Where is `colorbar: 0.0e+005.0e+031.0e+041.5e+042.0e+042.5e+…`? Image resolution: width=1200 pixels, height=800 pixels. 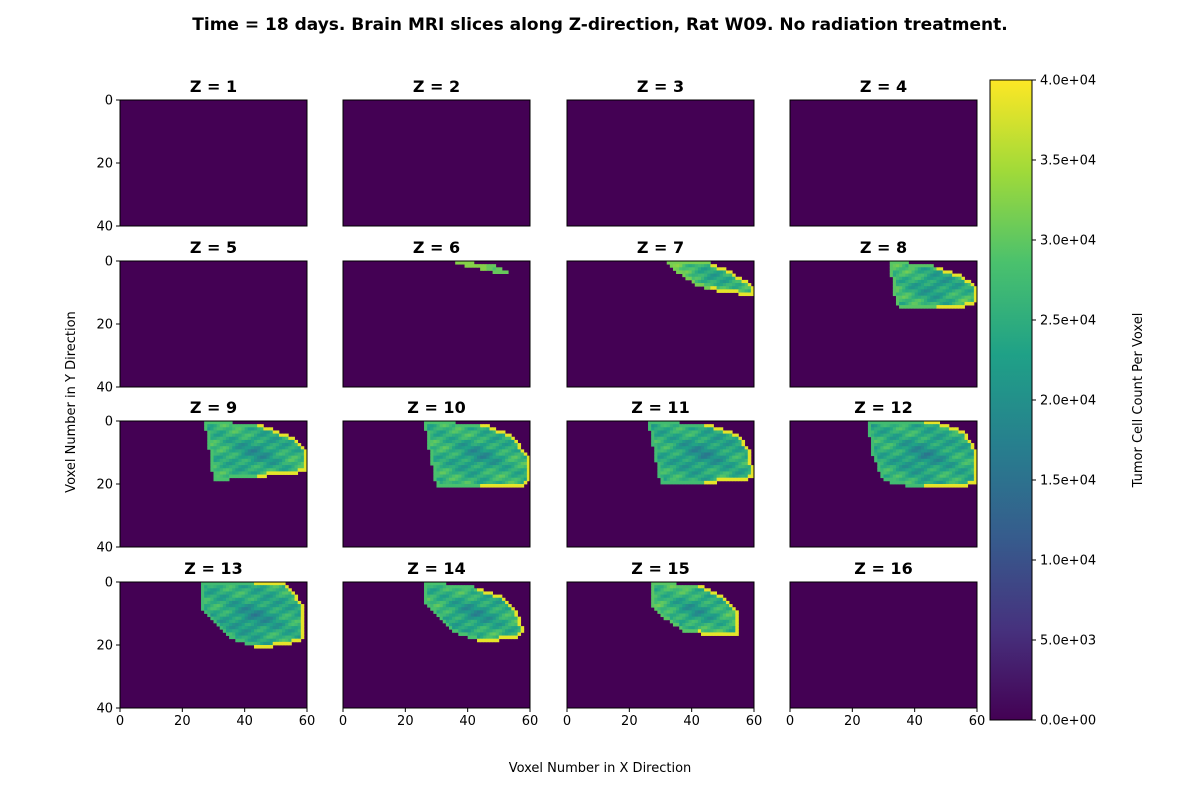 colorbar: 0.0e+005.0e+031.0e+041.5e+042.0e+042.5e+… is located at coordinates (1042, 401).